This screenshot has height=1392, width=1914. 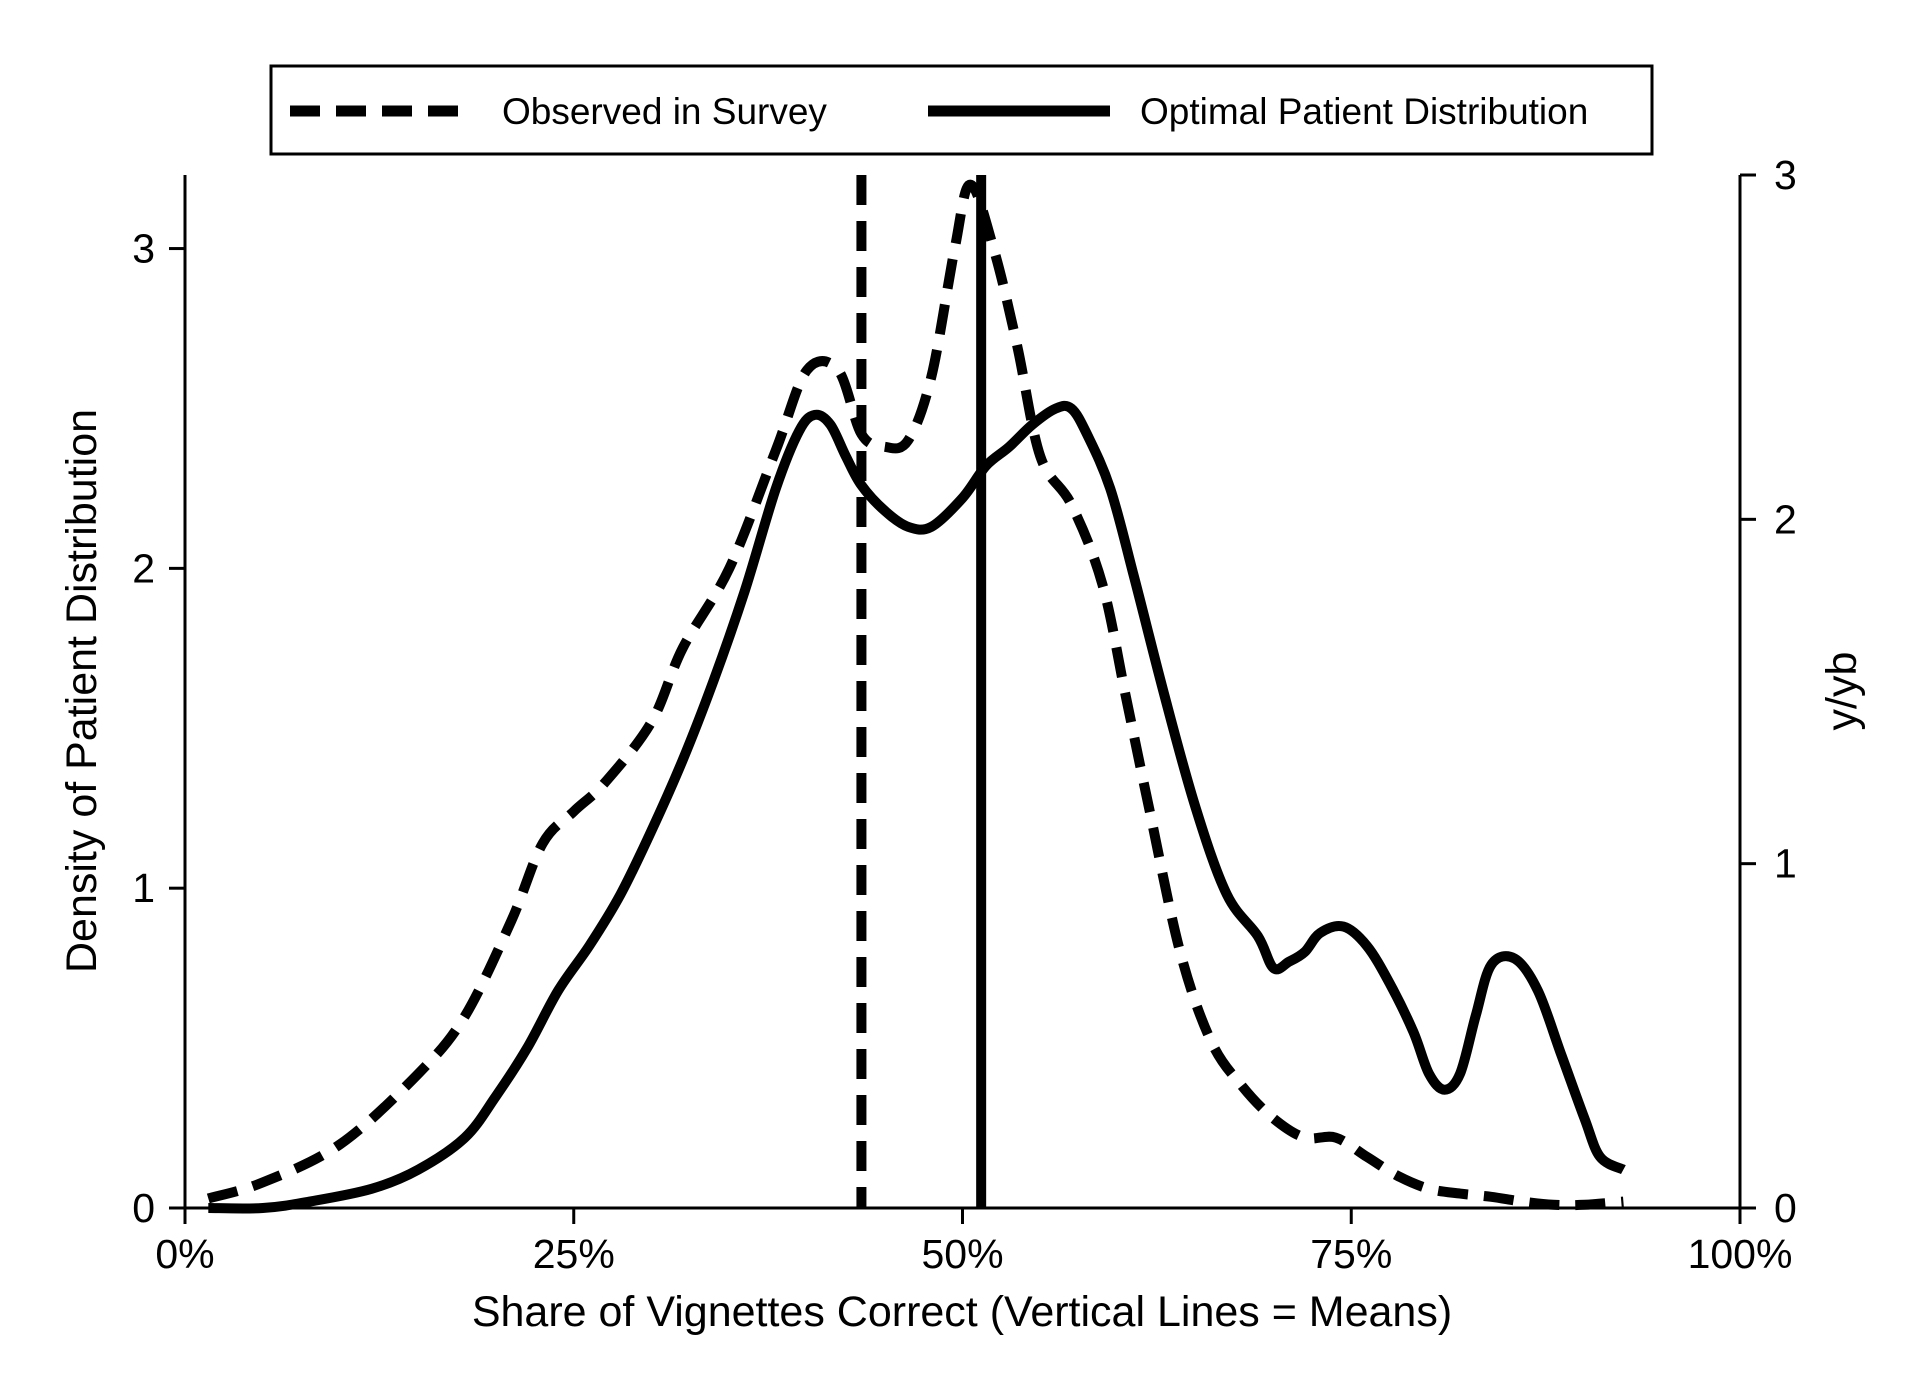 I want to click on y-right-ticks: 0 1 2 3, so click(x=1768, y=691).